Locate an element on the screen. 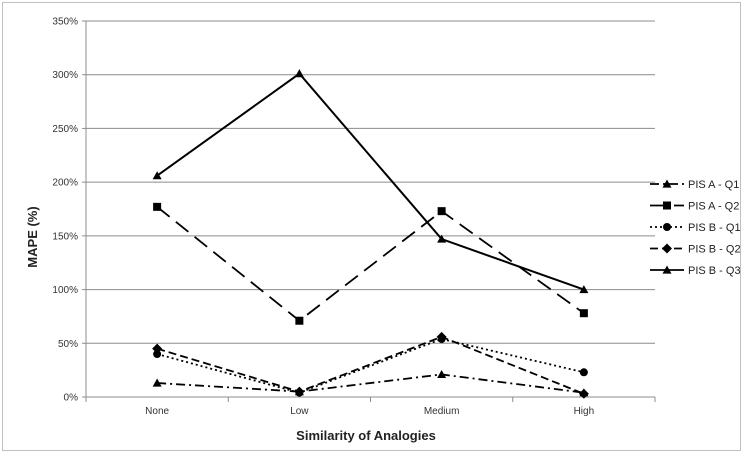 The width and height of the screenshot is (745, 455). legend-label: PIS B - Q1 is located at coordinates (714, 228).